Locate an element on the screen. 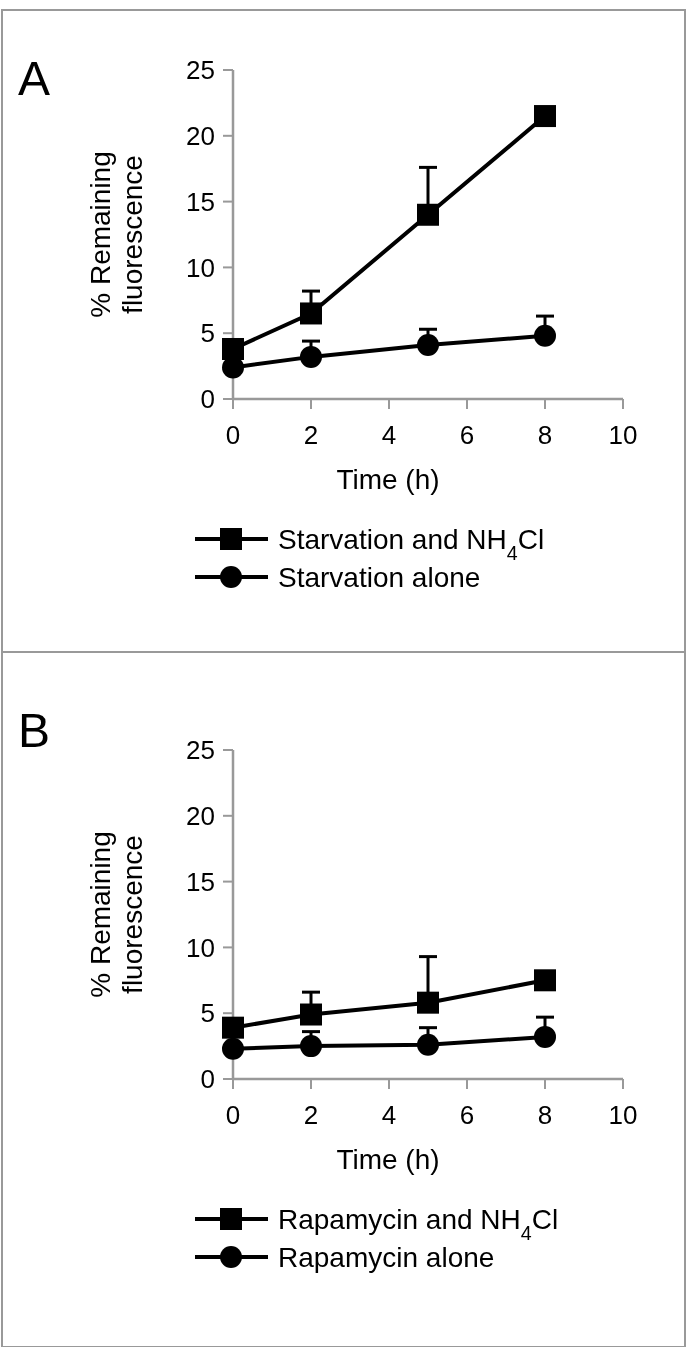 Image resolution: width=687 pixels, height=1347 pixels. legend-label: Rapamycin alone is located at coordinates (386, 1257).